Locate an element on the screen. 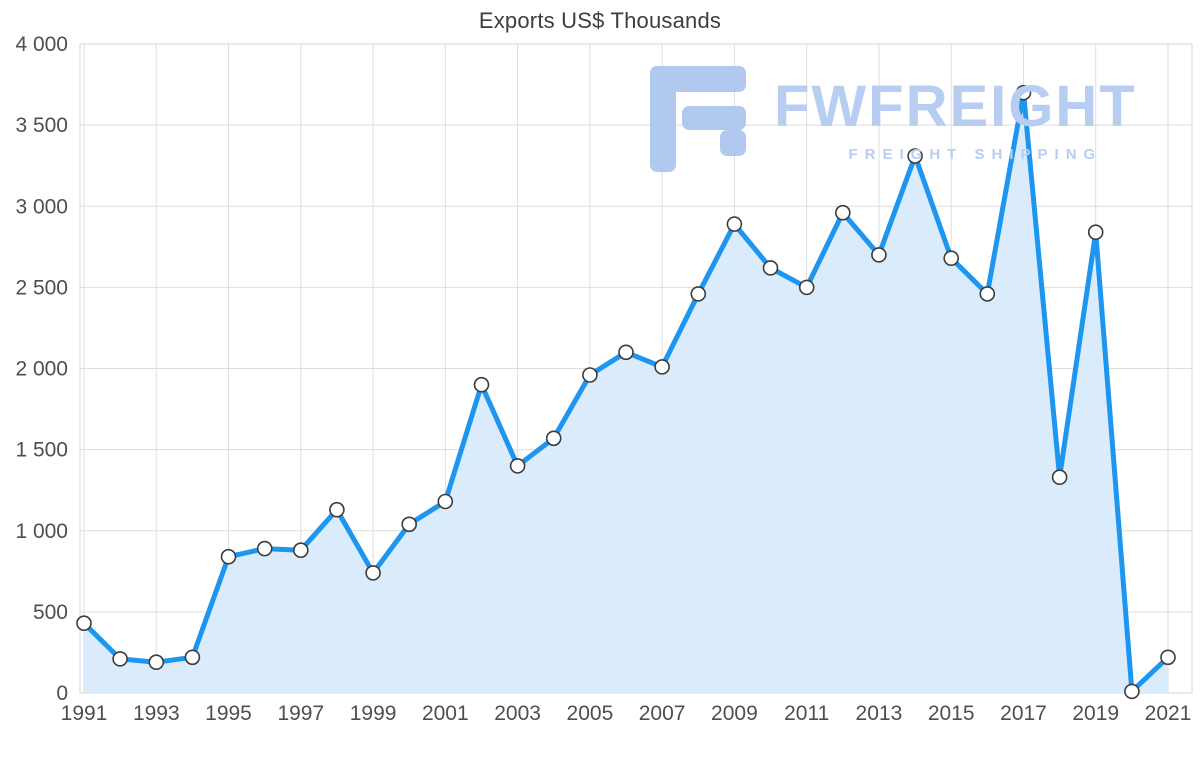  x-tick-label-2019: 2019 is located at coordinates (1095, 713).